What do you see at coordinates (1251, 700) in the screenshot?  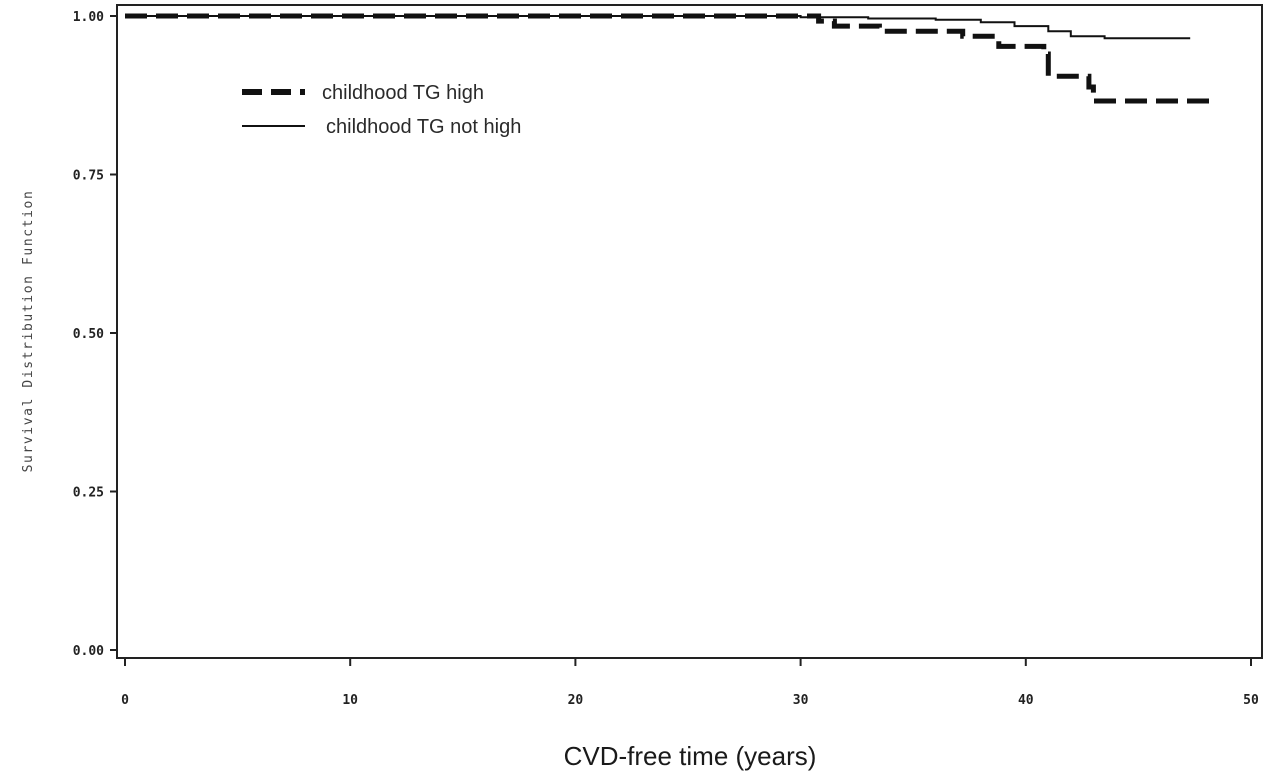 I see `x-tick-label: 50` at bounding box center [1251, 700].